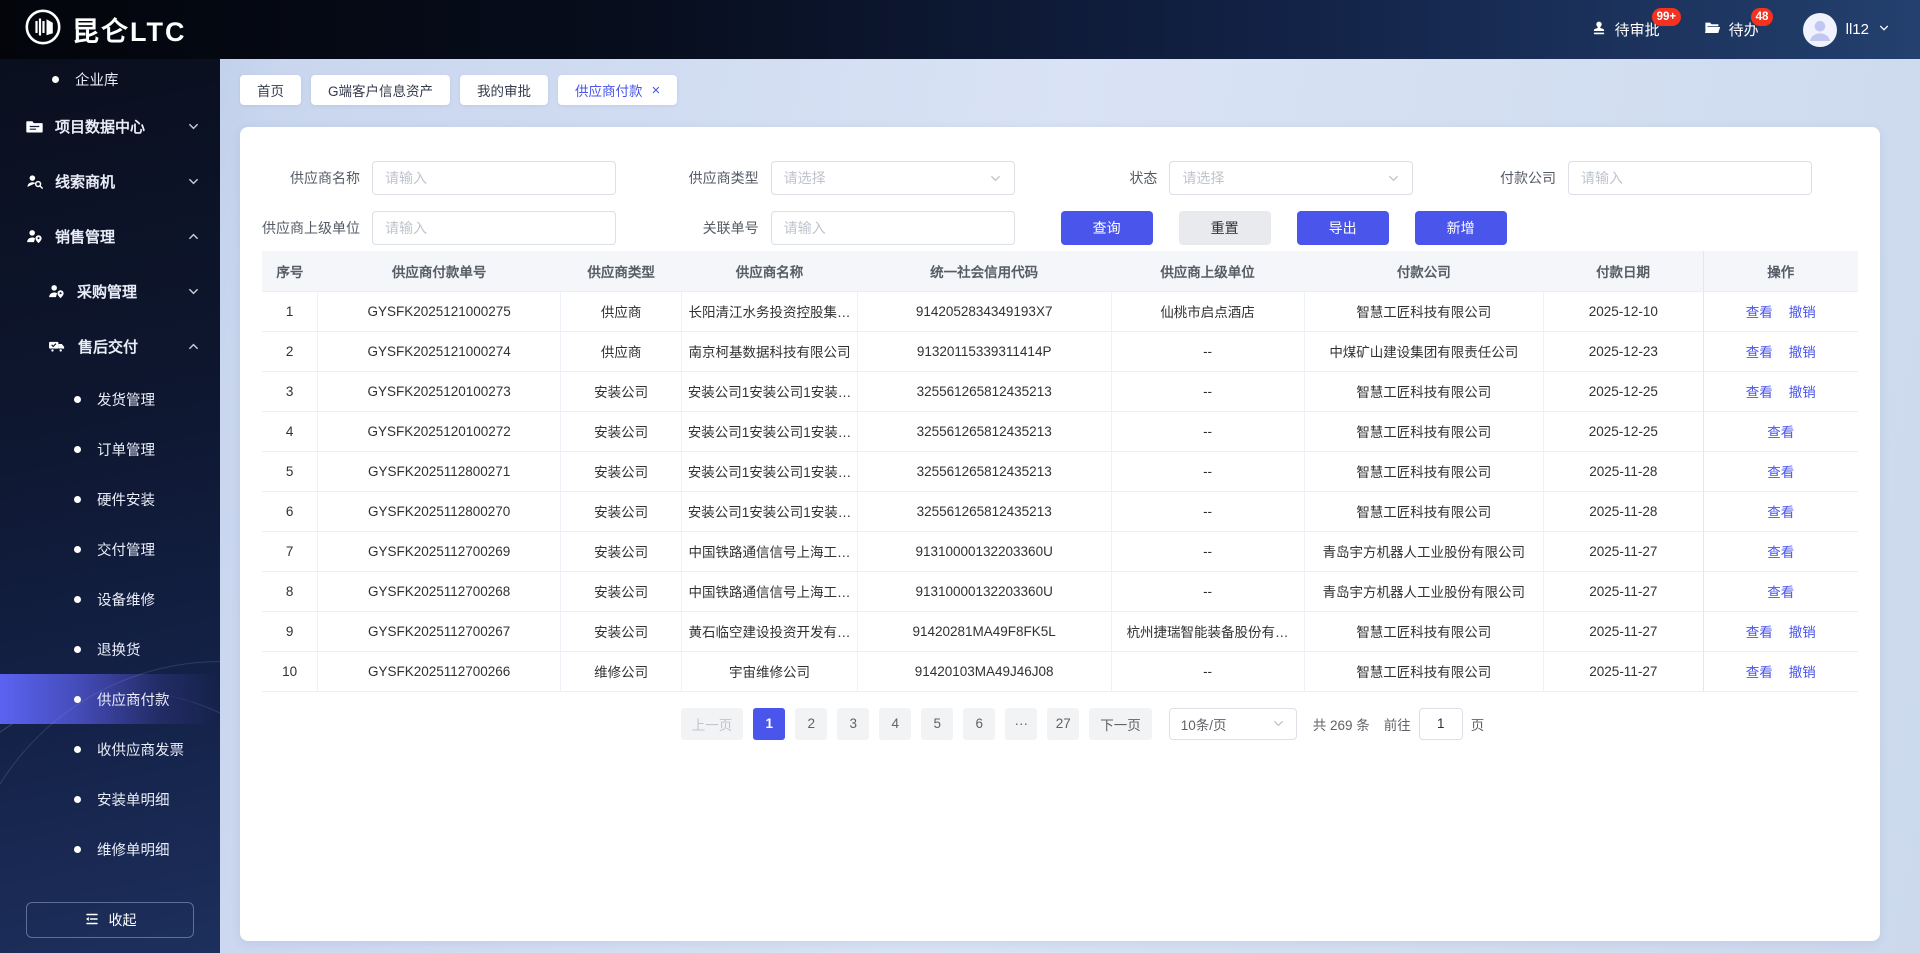 Image resolution: width=1920 pixels, height=953 pixels. Describe the element at coordinates (1846, 29) in the screenshot. I see `user-menu: ll12` at that location.